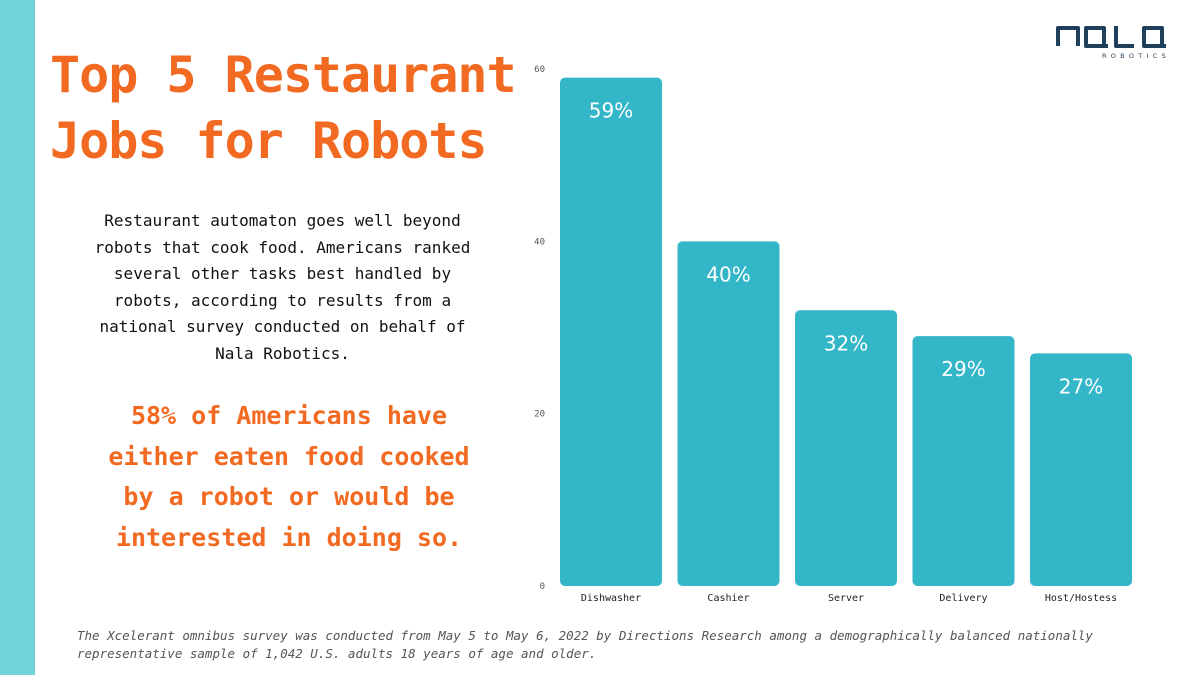 The height and width of the screenshot is (675, 1200). Describe the element at coordinates (283, 75) in the screenshot. I see `title-line-1: Top 5 Restaurant` at that location.